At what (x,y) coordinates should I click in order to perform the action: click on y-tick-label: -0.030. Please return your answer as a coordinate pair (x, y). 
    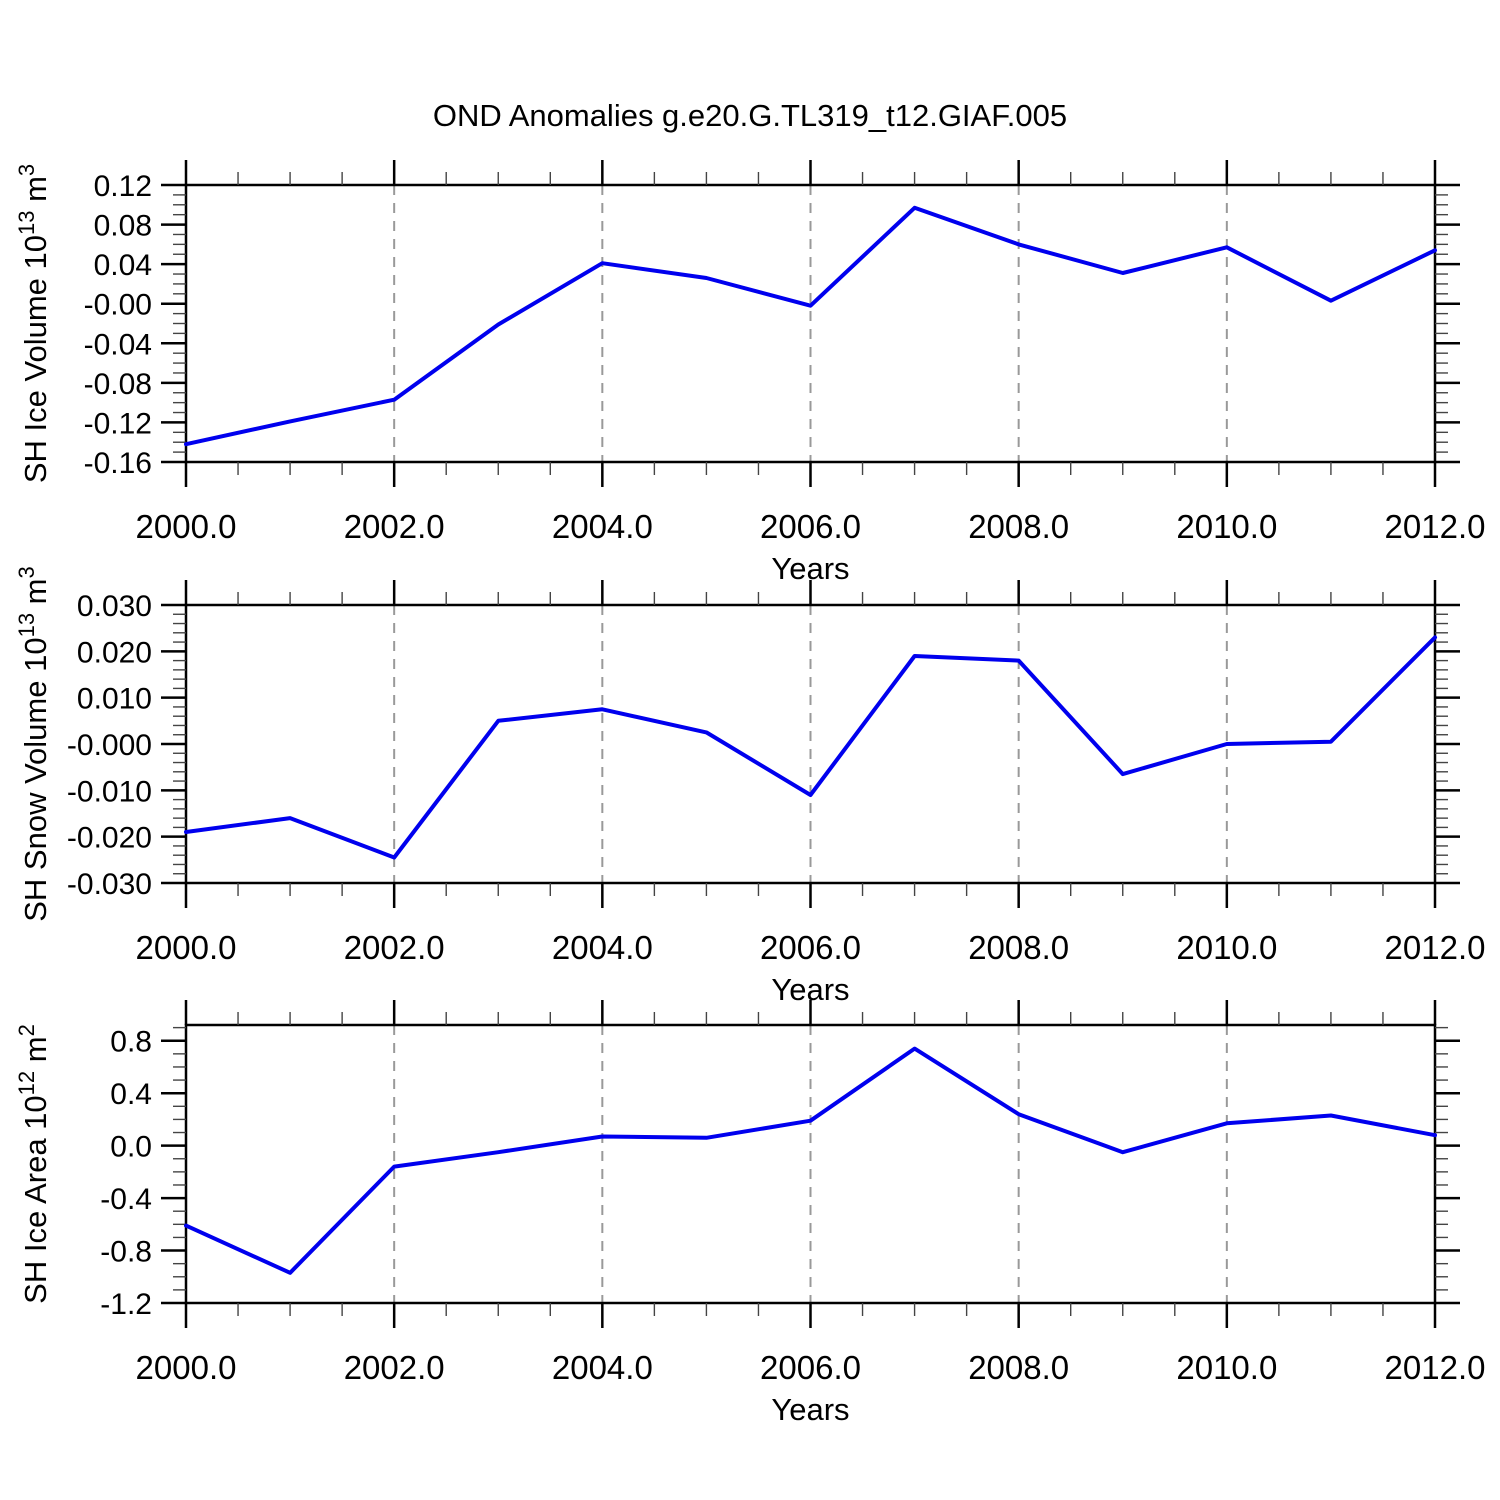
    Looking at the image, I should click on (109, 884).